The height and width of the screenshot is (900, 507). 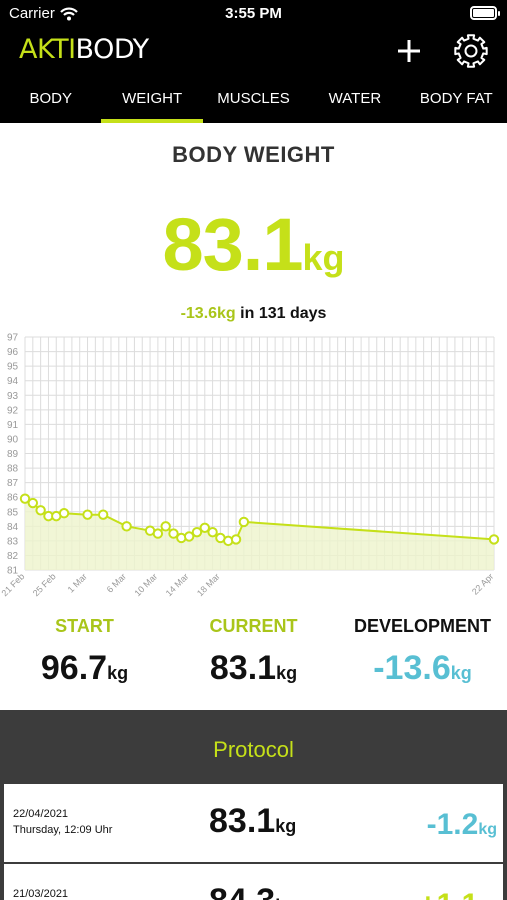 I want to click on protocol-header: Protocol, so click(x=253, y=746).